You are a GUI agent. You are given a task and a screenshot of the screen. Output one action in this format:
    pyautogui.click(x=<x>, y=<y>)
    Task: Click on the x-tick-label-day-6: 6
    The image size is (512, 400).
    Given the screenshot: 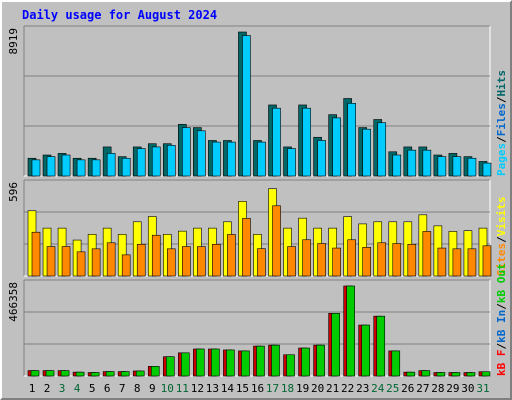 What is the action you would take?
    pyautogui.click(x=107, y=388)
    